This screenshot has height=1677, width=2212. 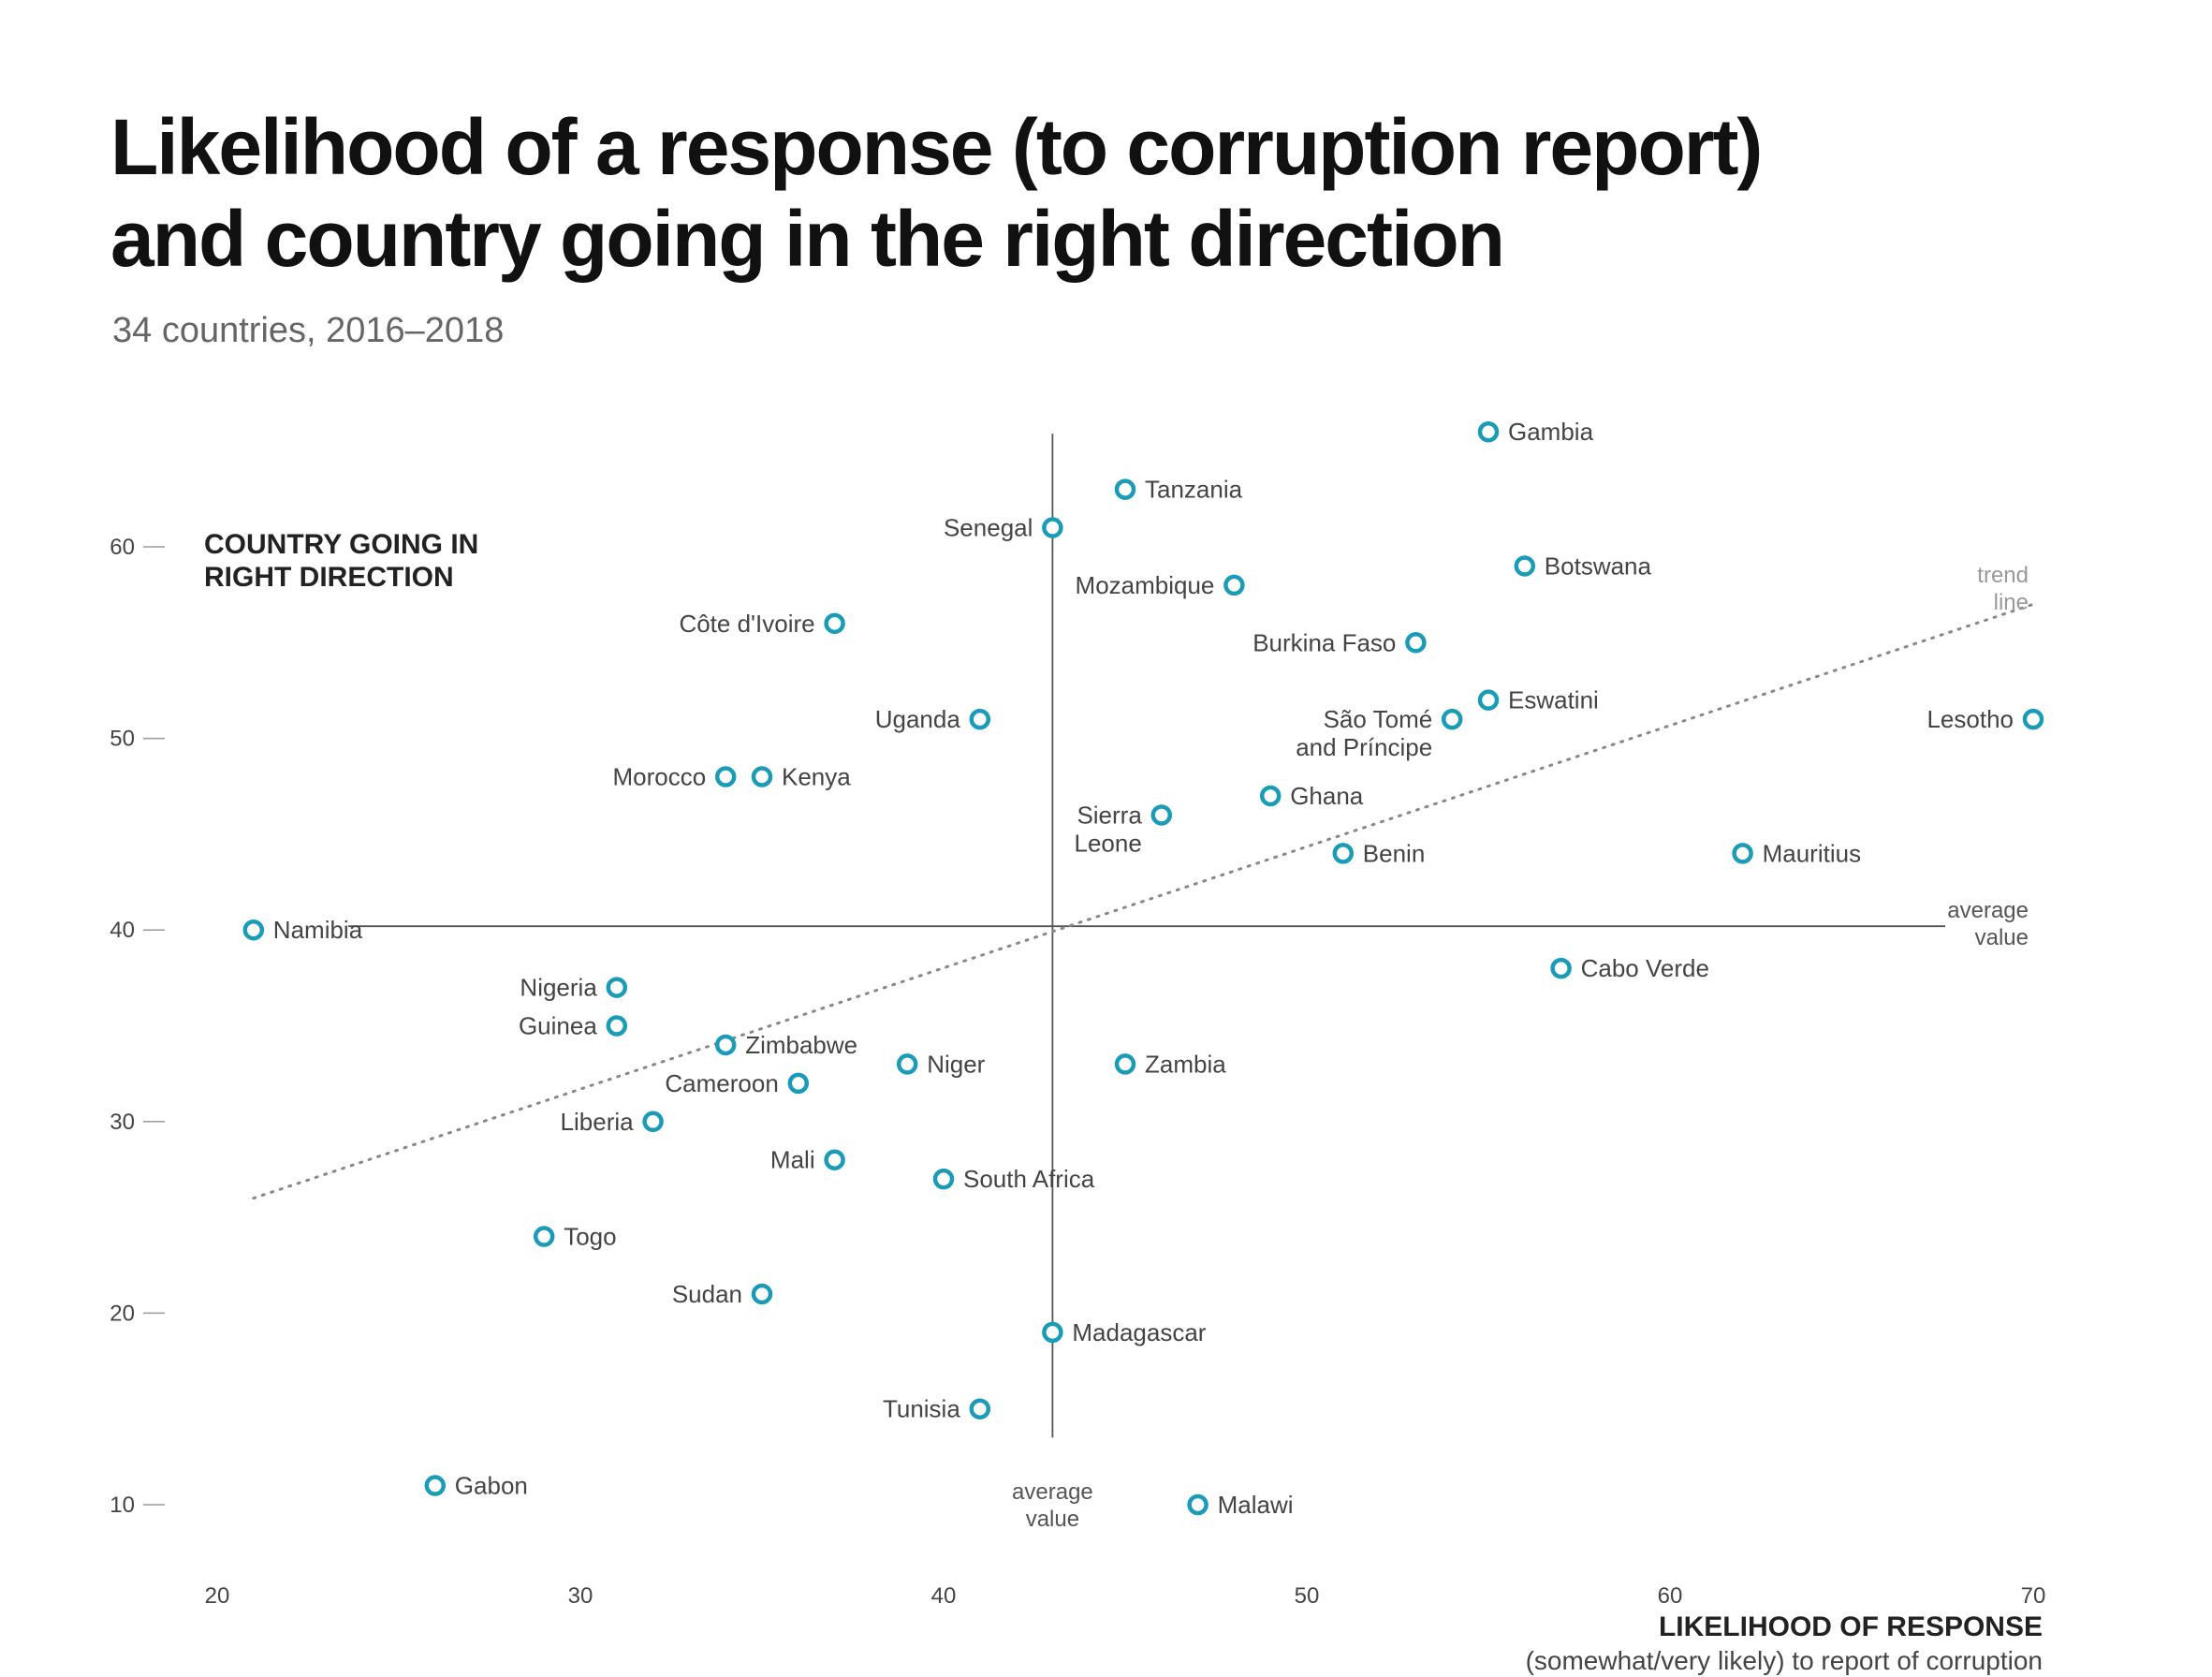 What do you see at coordinates (1145, 585) in the screenshot?
I see `point-label-mozambique: Mozambique` at bounding box center [1145, 585].